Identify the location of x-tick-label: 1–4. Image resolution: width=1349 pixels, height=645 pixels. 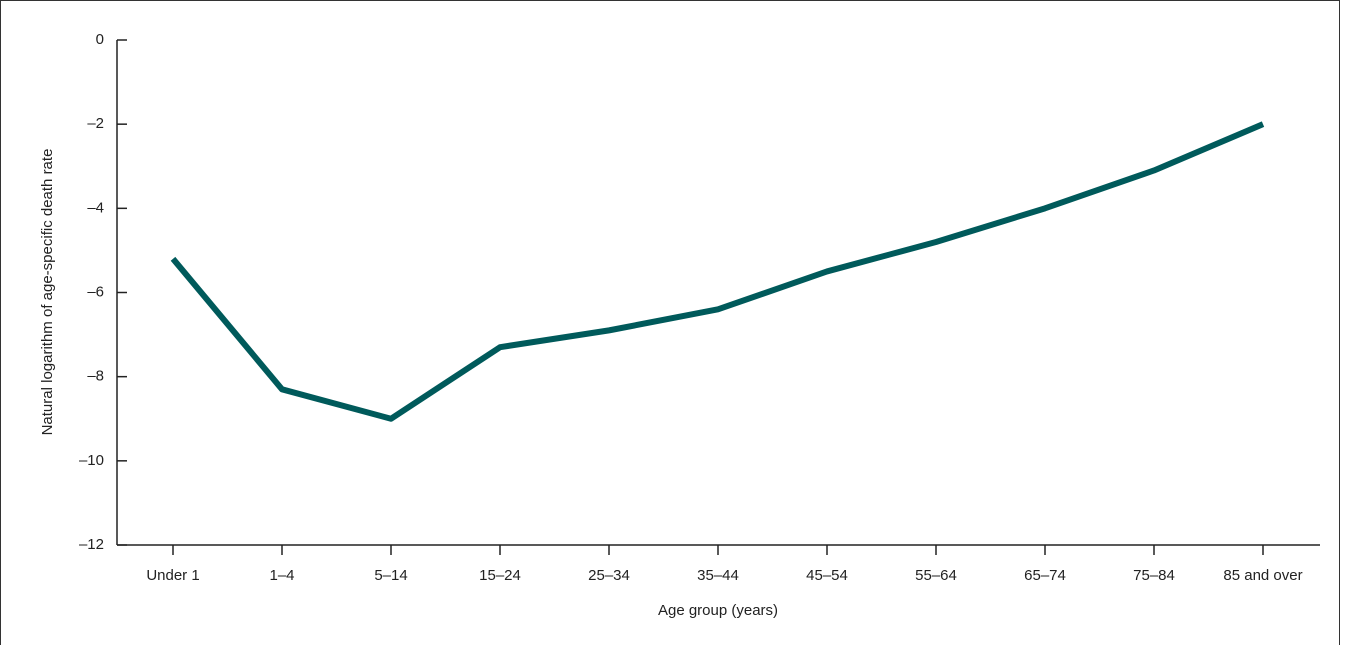
(281, 575).